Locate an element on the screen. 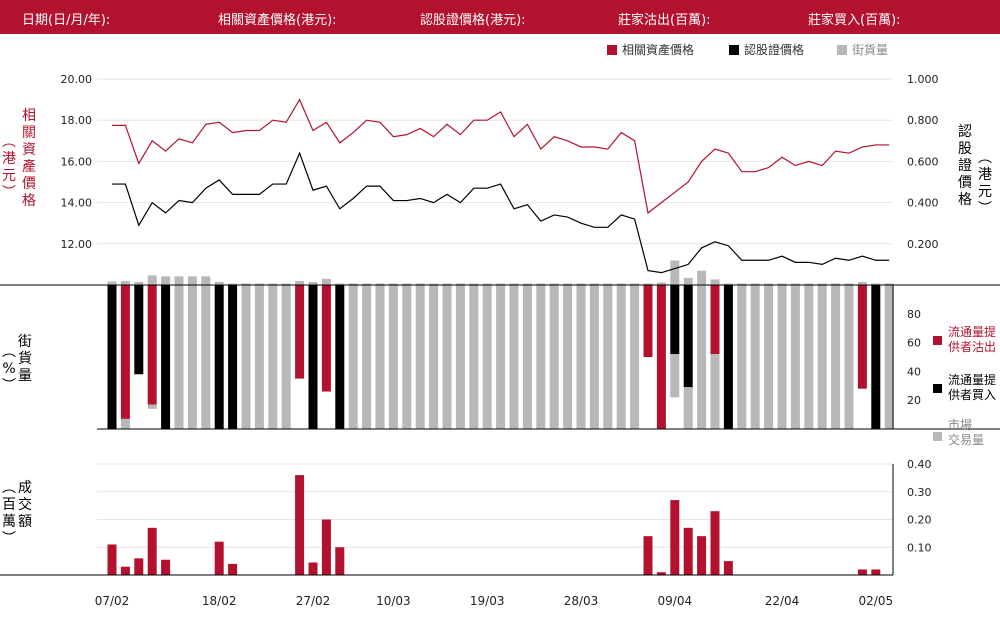 This screenshot has height=620, width=1000. x-tick-label: 19/03 is located at coordinates (487, 601).